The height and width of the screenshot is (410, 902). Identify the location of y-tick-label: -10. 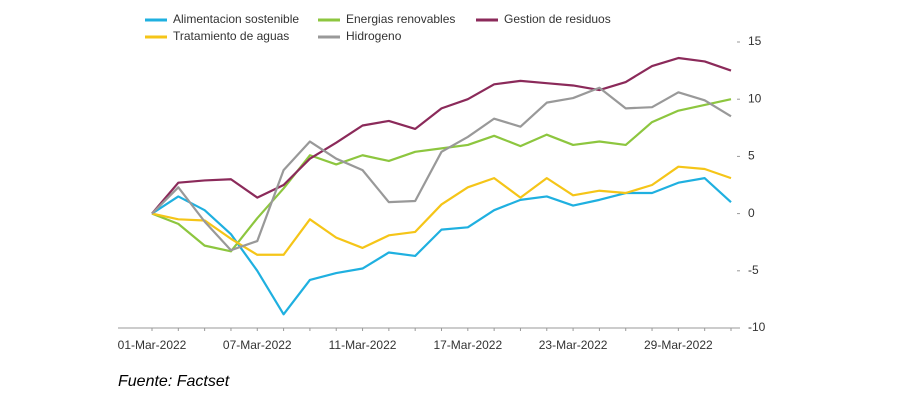
(757, 327).